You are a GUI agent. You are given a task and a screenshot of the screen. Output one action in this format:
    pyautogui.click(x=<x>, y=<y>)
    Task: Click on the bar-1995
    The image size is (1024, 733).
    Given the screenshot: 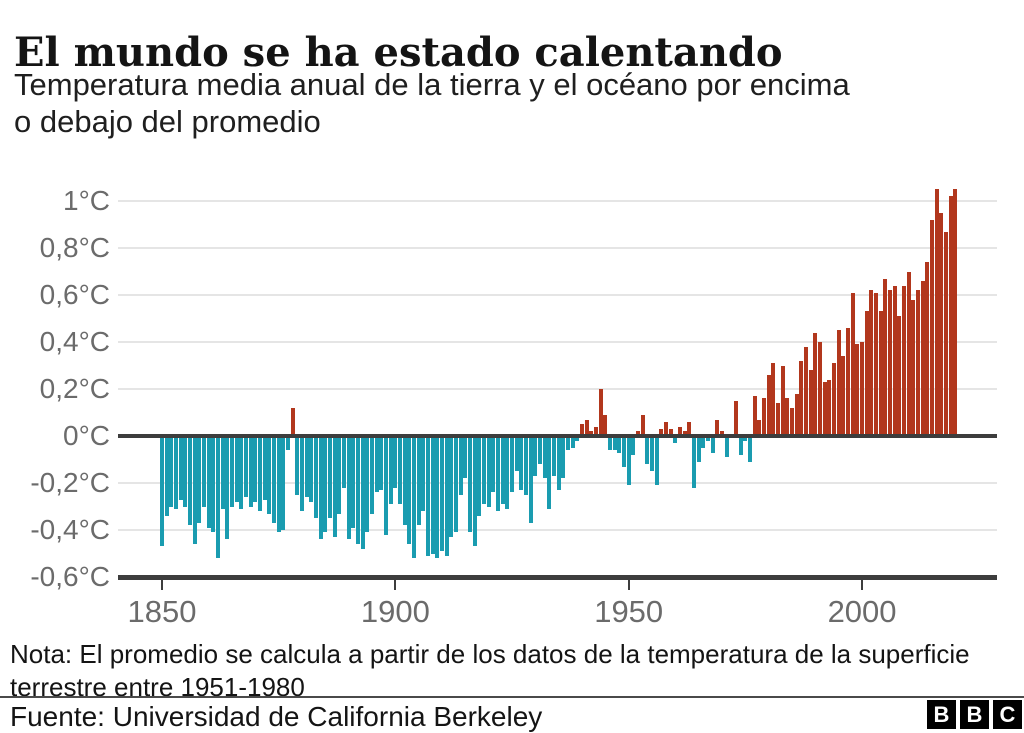 What is the action you would take?
    pyautogui.click(x=838, y=383)
    